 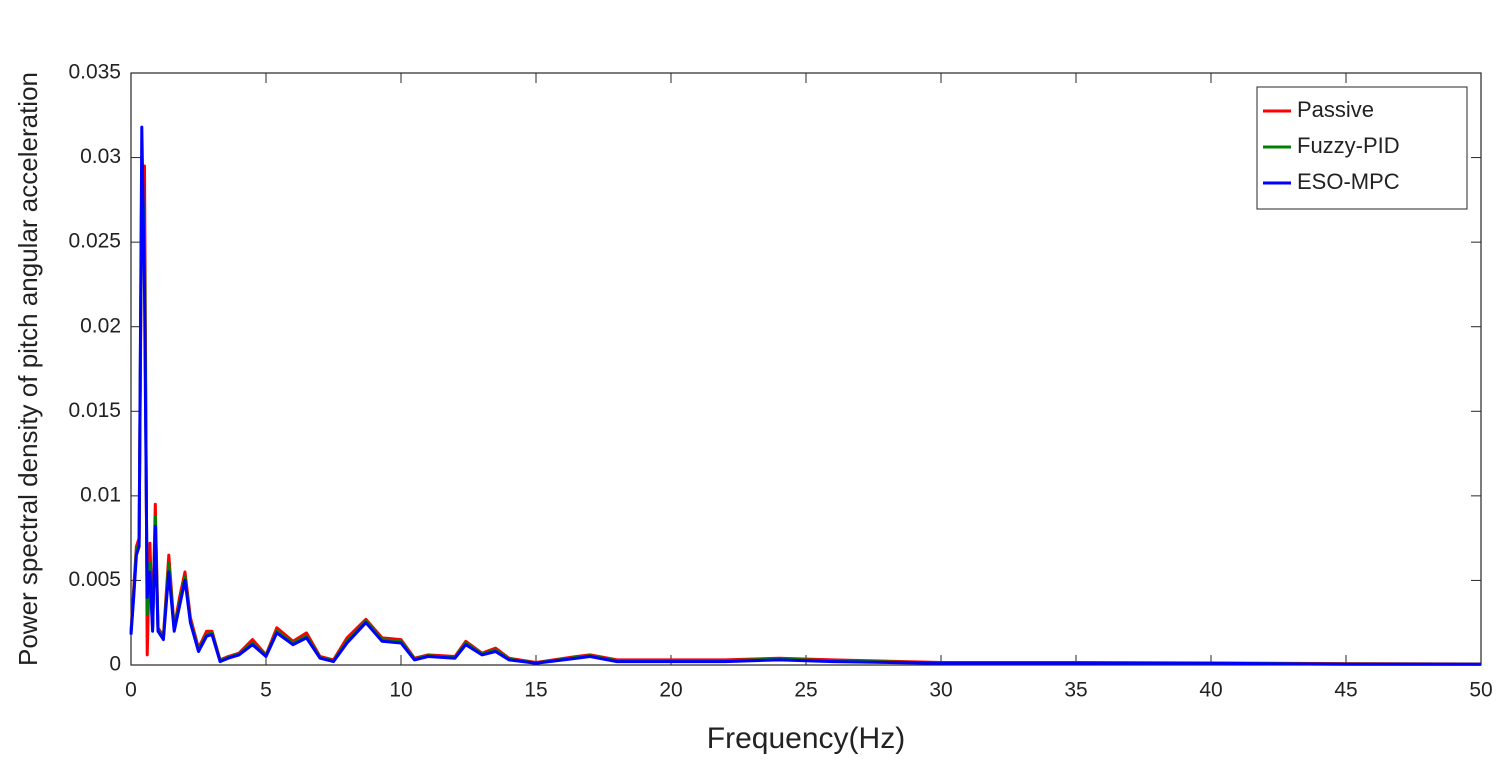 I want to click on x-tick-label: 15, so click(x=535, y=690).